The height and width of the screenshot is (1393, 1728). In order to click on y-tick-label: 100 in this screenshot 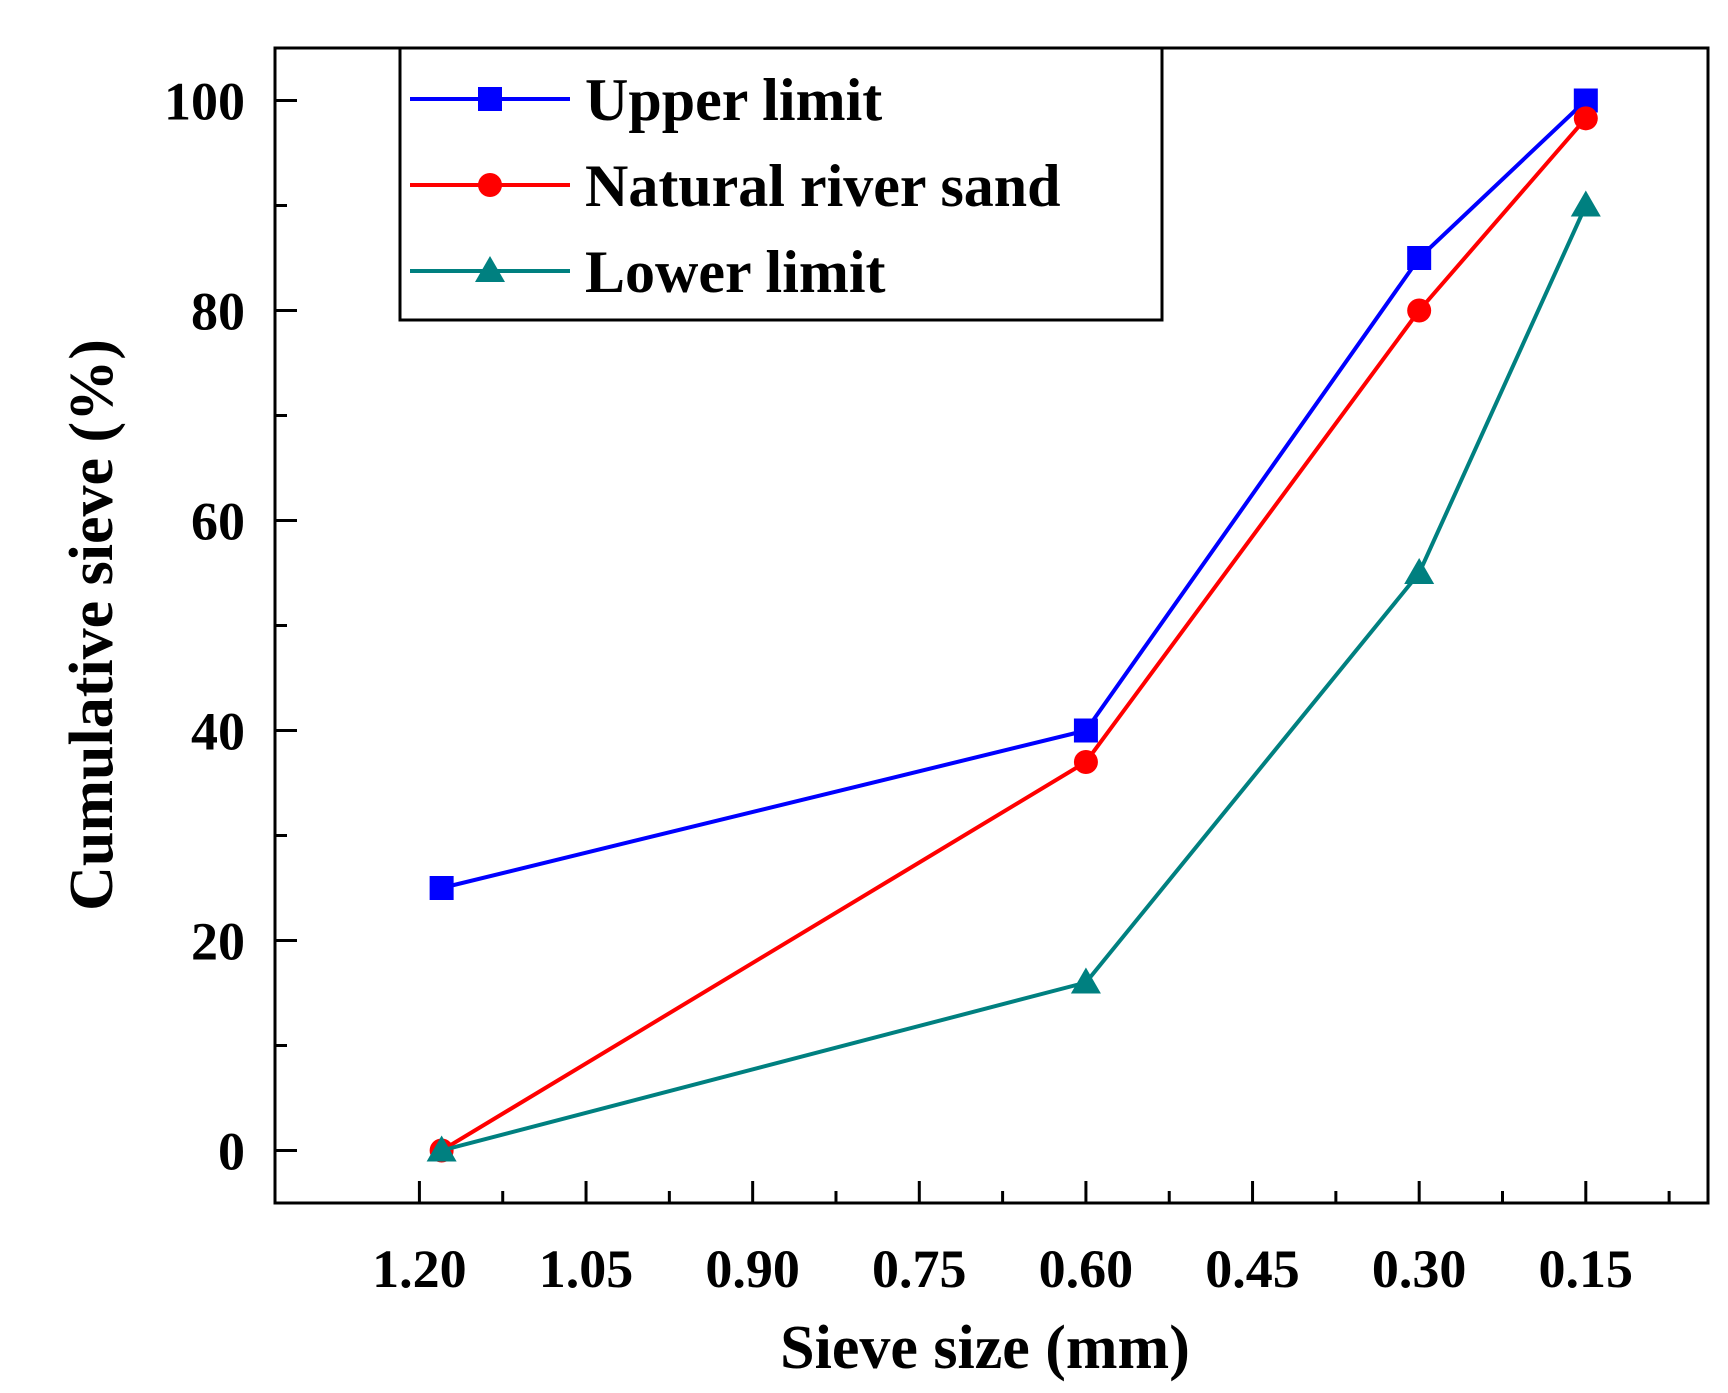, I will do `click(204, 102)`.